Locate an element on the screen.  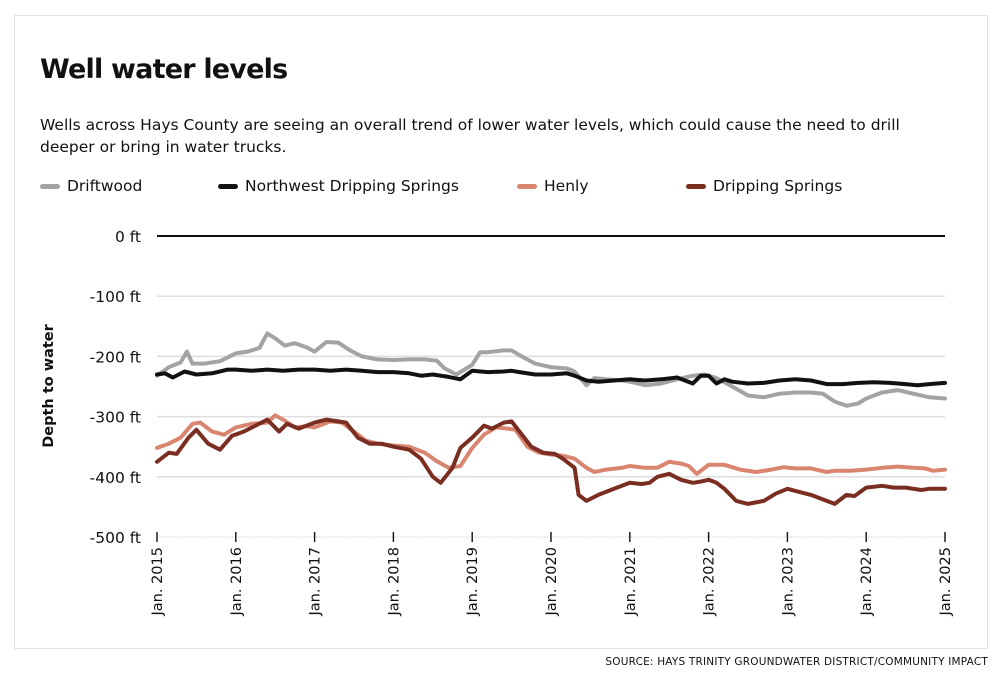
y-tick-label: -500 ft is located at coordinates (115, 538).